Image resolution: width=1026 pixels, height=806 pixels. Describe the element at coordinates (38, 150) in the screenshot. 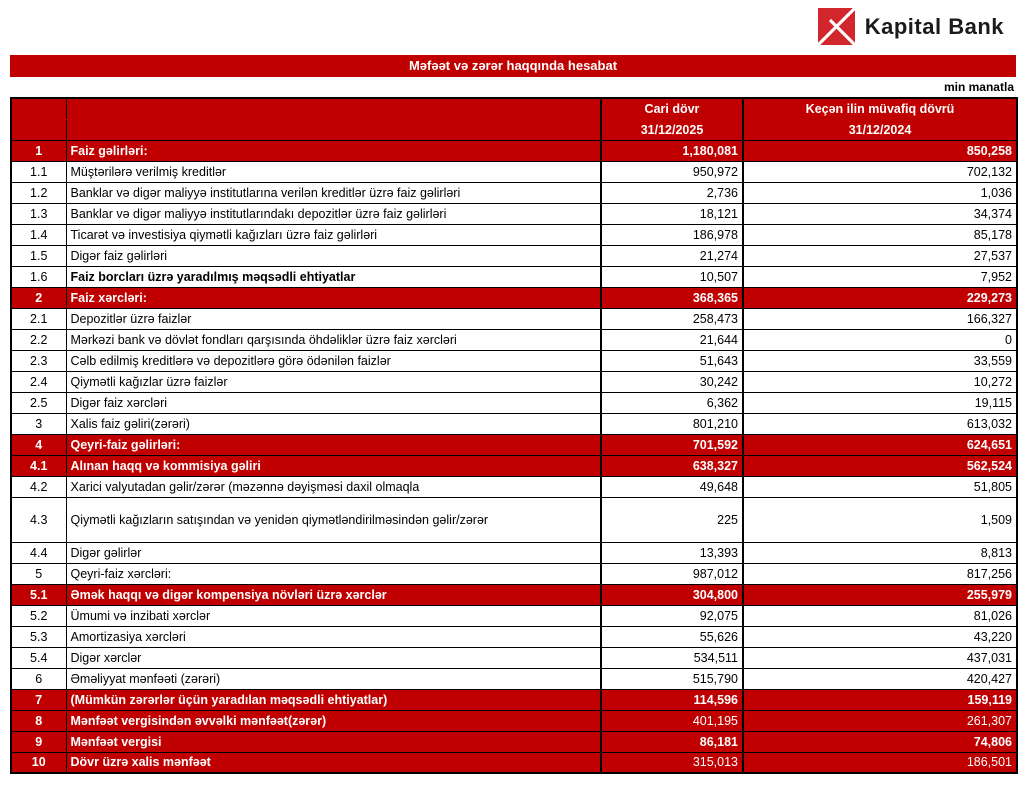

I see `row-number-cell: 1` at that location.